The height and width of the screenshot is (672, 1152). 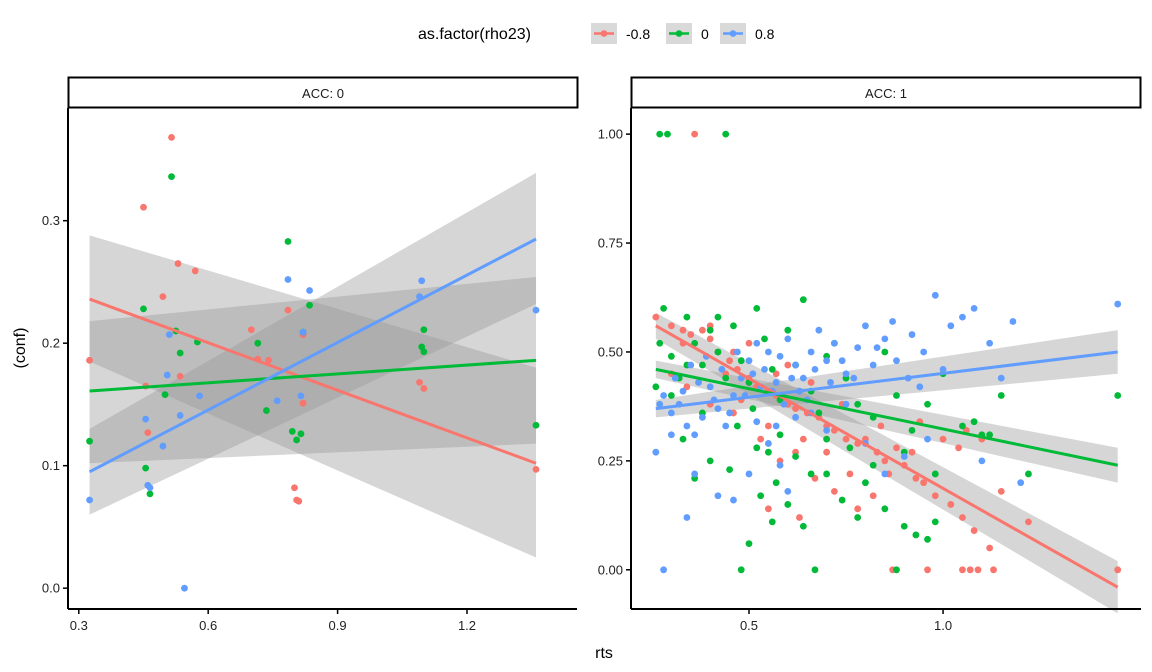 What do you see at coordinates (638, 34) in the screenshot?
I see `legend-label: -0.8` at bounding box center [638, 34].